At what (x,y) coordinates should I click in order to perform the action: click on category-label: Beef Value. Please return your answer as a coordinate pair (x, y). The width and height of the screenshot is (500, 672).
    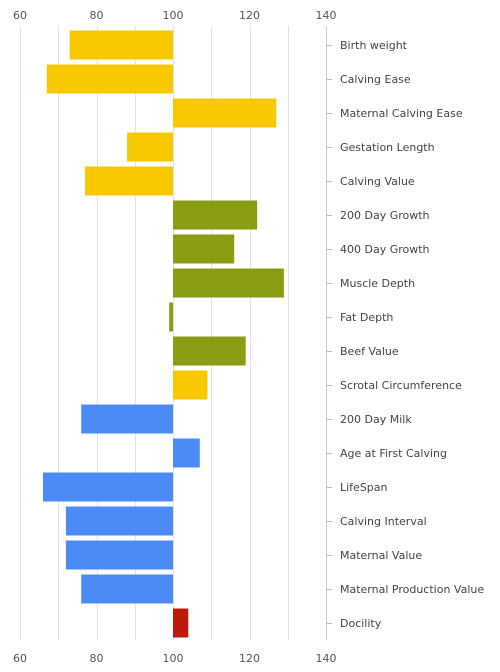
    Looking at the image, I should click on (369, 351).